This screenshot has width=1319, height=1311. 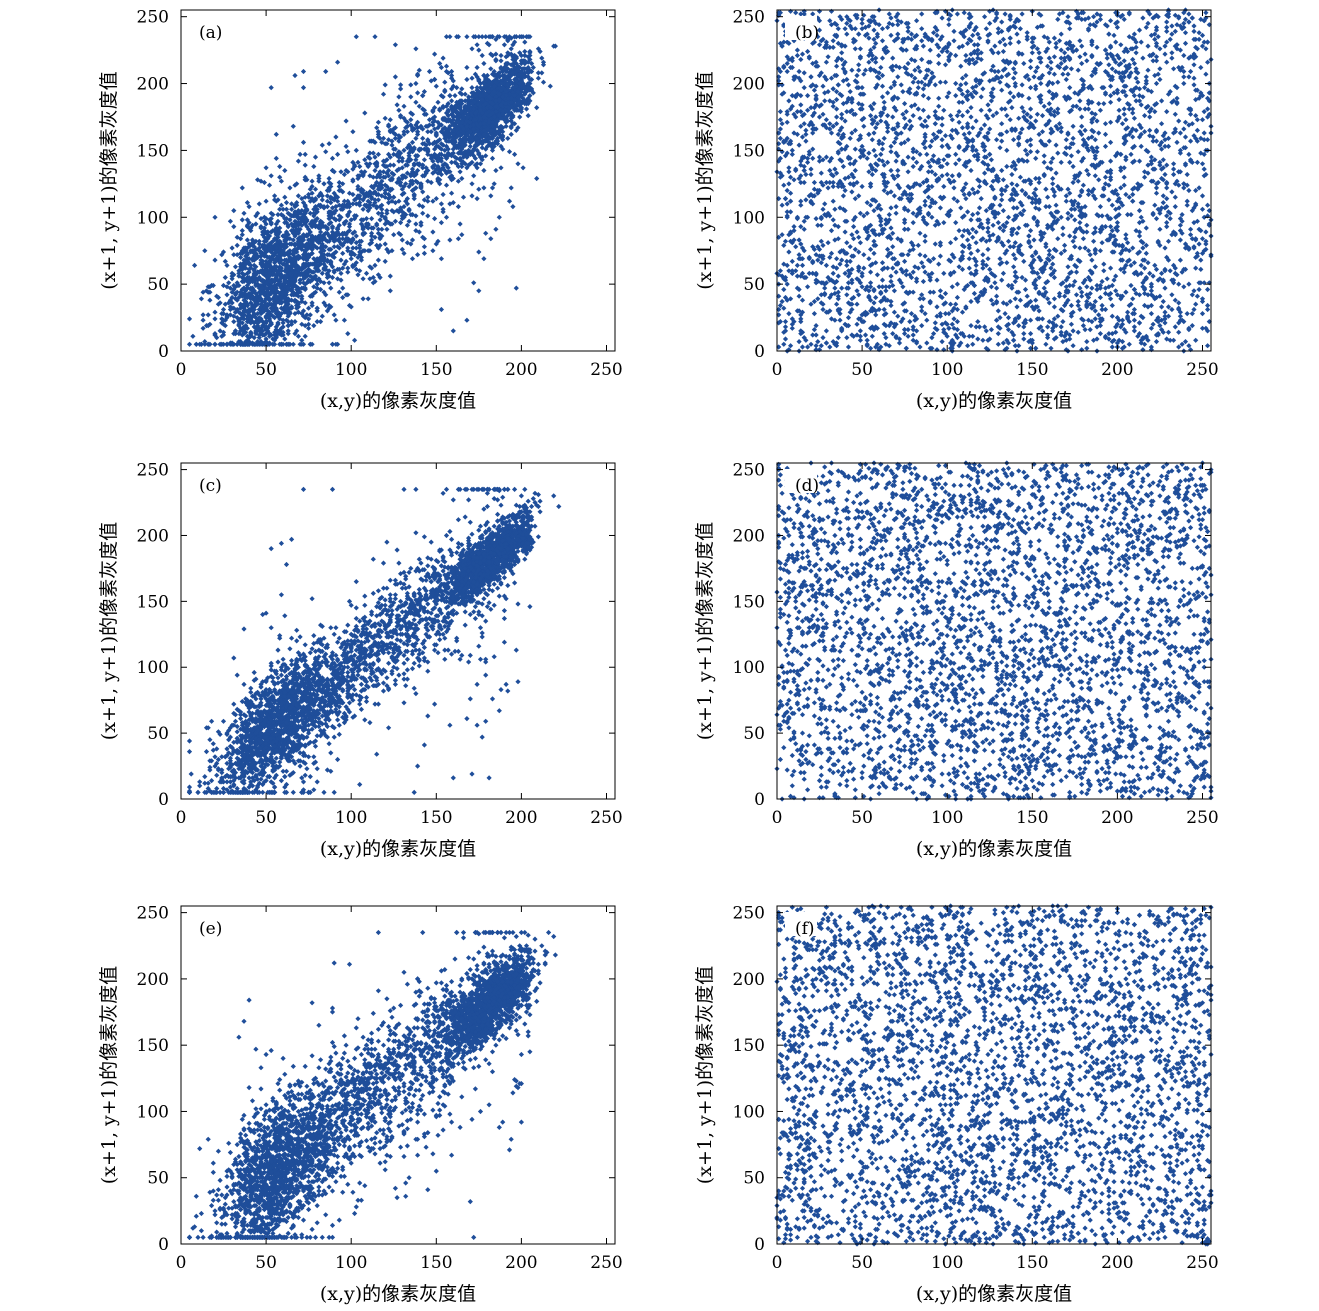 I want to click on x-tick-label: 250, so click(x=606, y=370).